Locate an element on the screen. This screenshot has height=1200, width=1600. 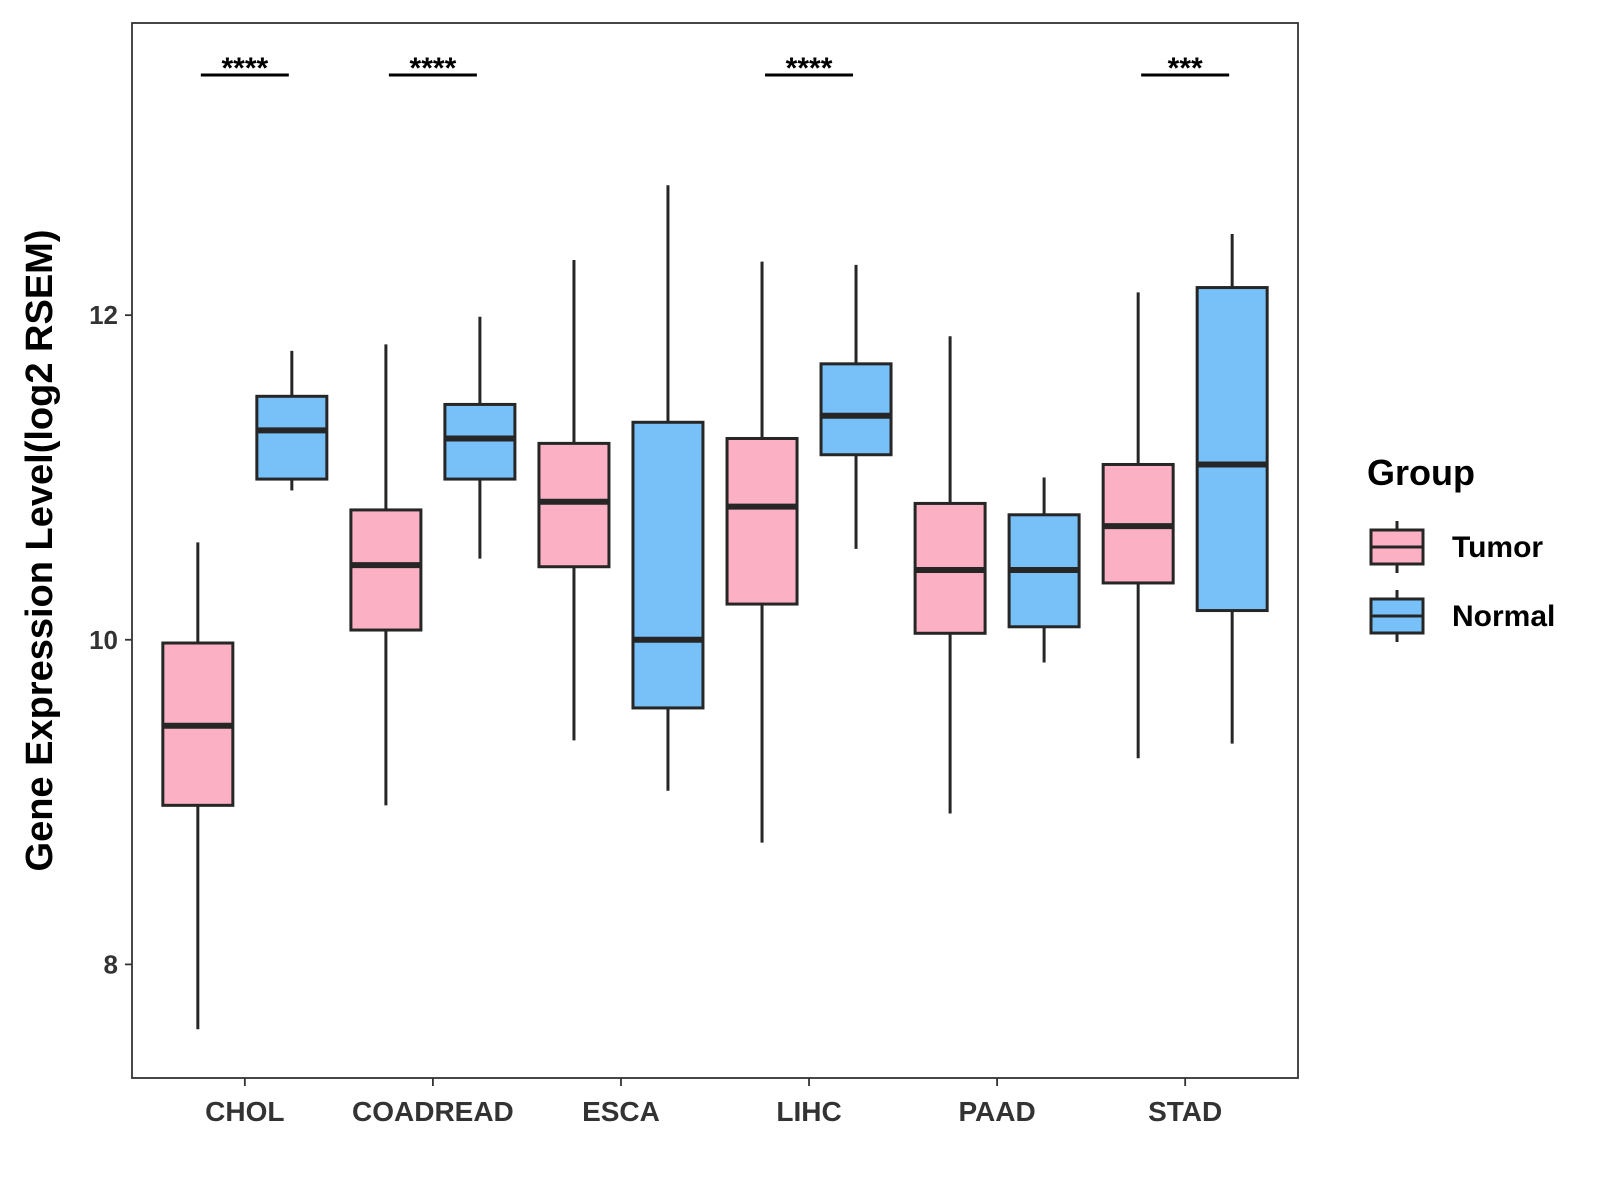
legend-label-normal: Normal is located at coordinates (1503, 616).